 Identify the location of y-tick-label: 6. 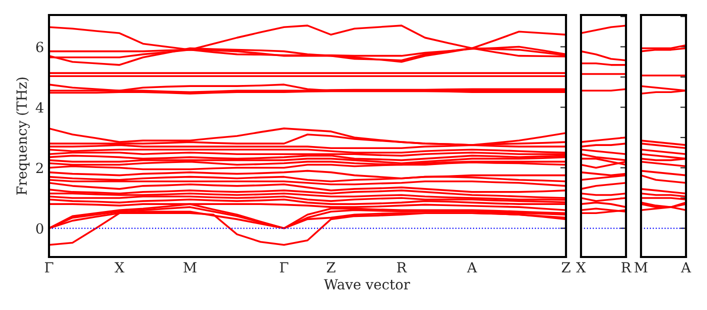
(40, 47).